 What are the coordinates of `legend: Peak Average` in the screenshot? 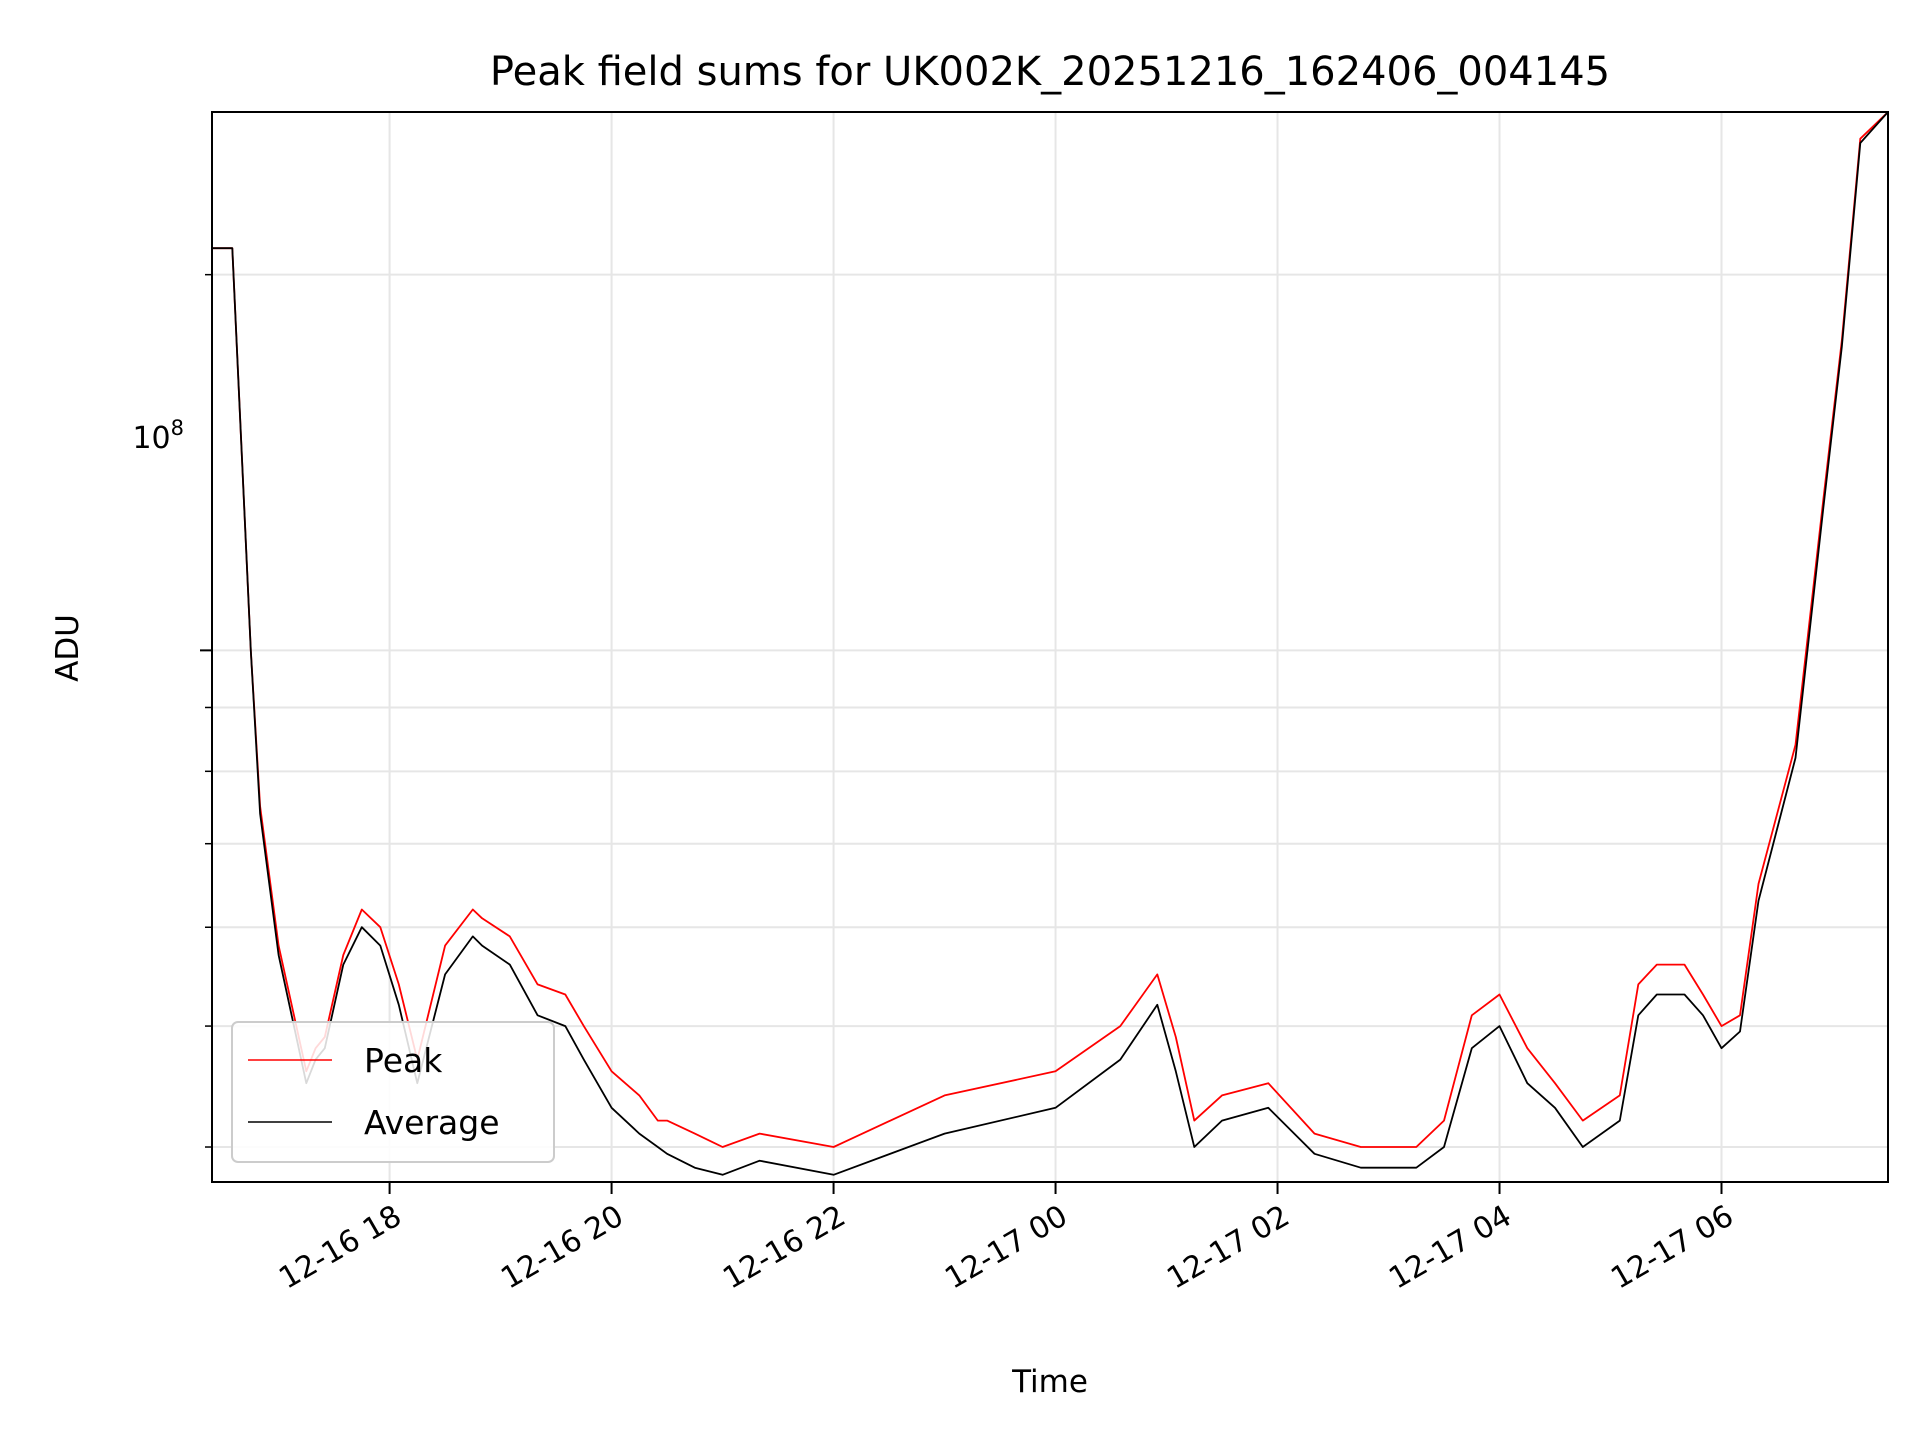 It's located at (393, 1092).